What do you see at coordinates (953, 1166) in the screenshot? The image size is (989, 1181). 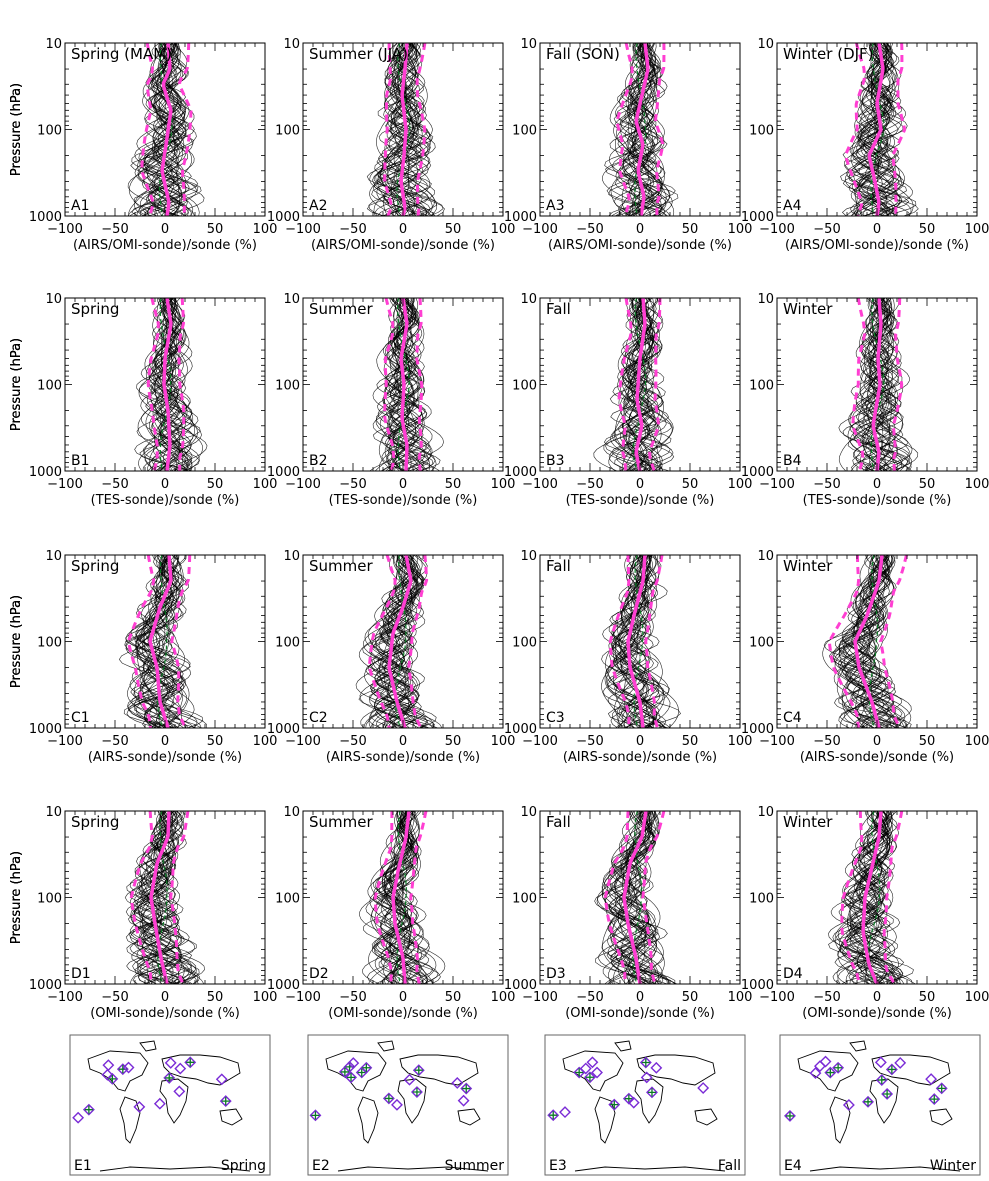 I see `map-title: Winter` at bounding box center [953, 1166].